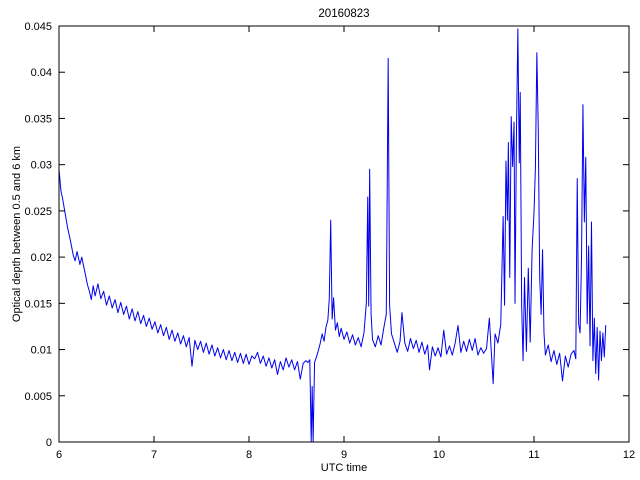  What do you see at coordinates (38, 119) in the screenshot?
I see `y-tick-label: 0.035` at bounding box center [38, 119].